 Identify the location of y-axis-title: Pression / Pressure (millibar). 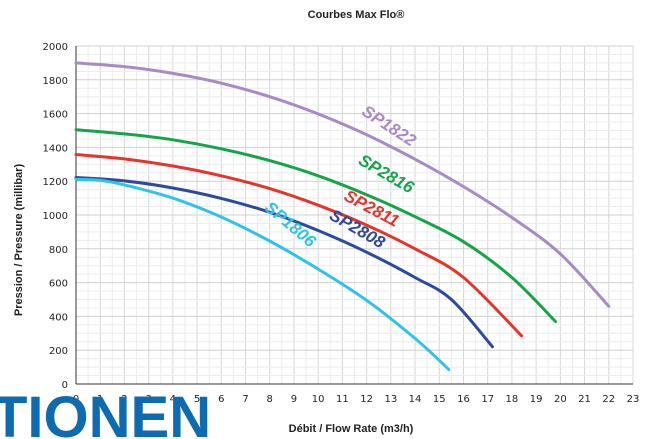
(19, 240).